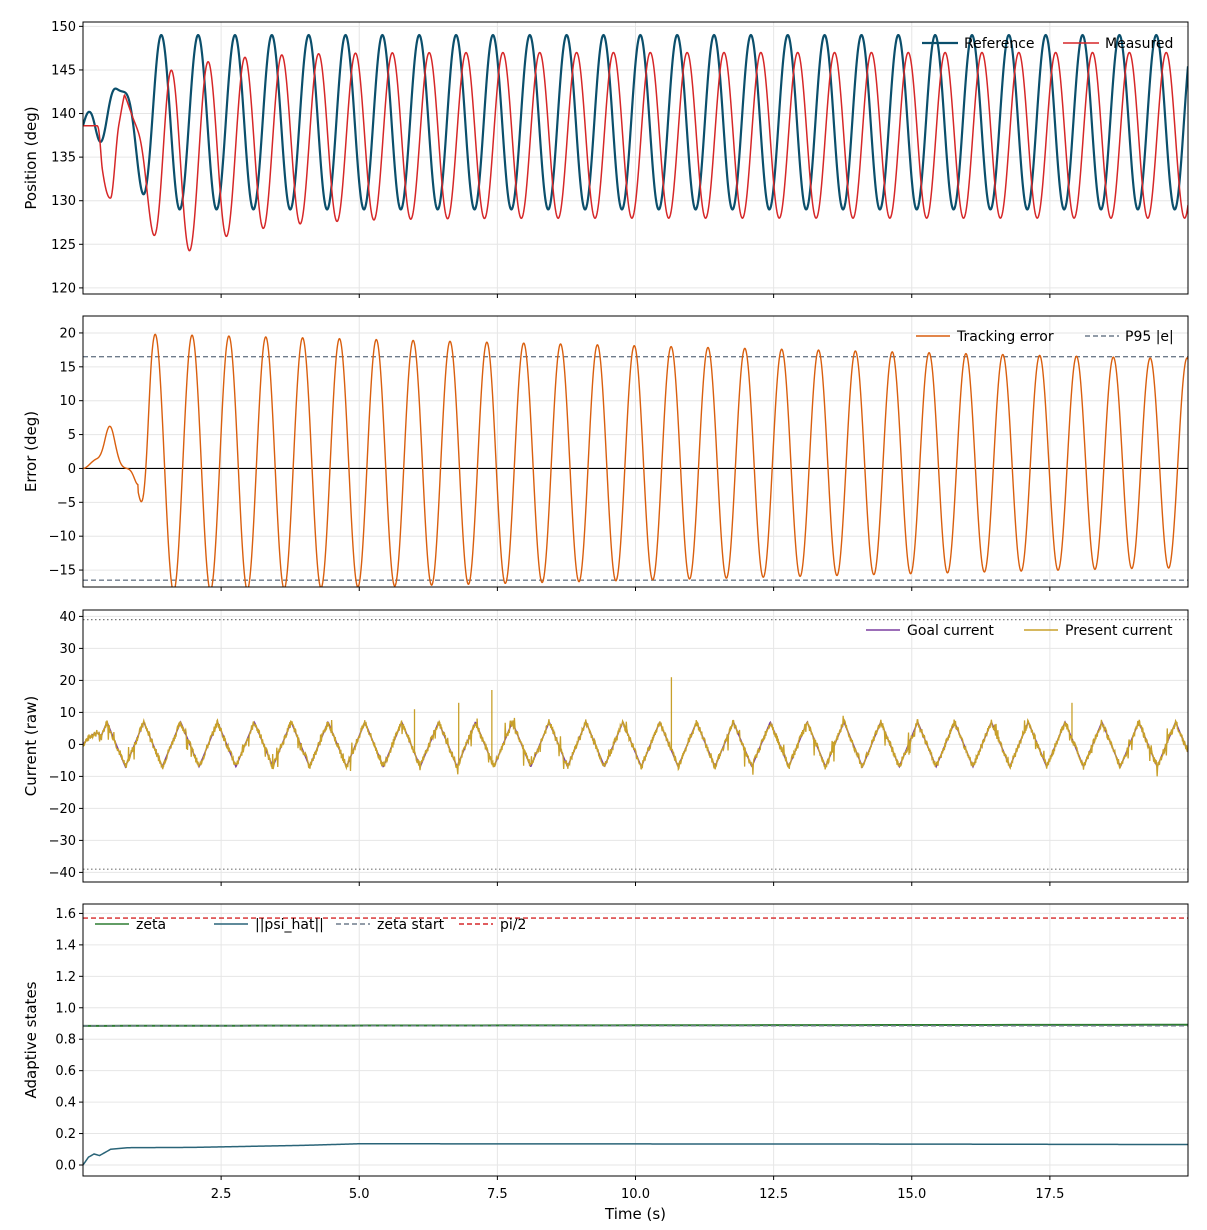  Describe the element at coordinates (65, 977) in the screenshot. I see `y-tick-label: 1.2` at that location.